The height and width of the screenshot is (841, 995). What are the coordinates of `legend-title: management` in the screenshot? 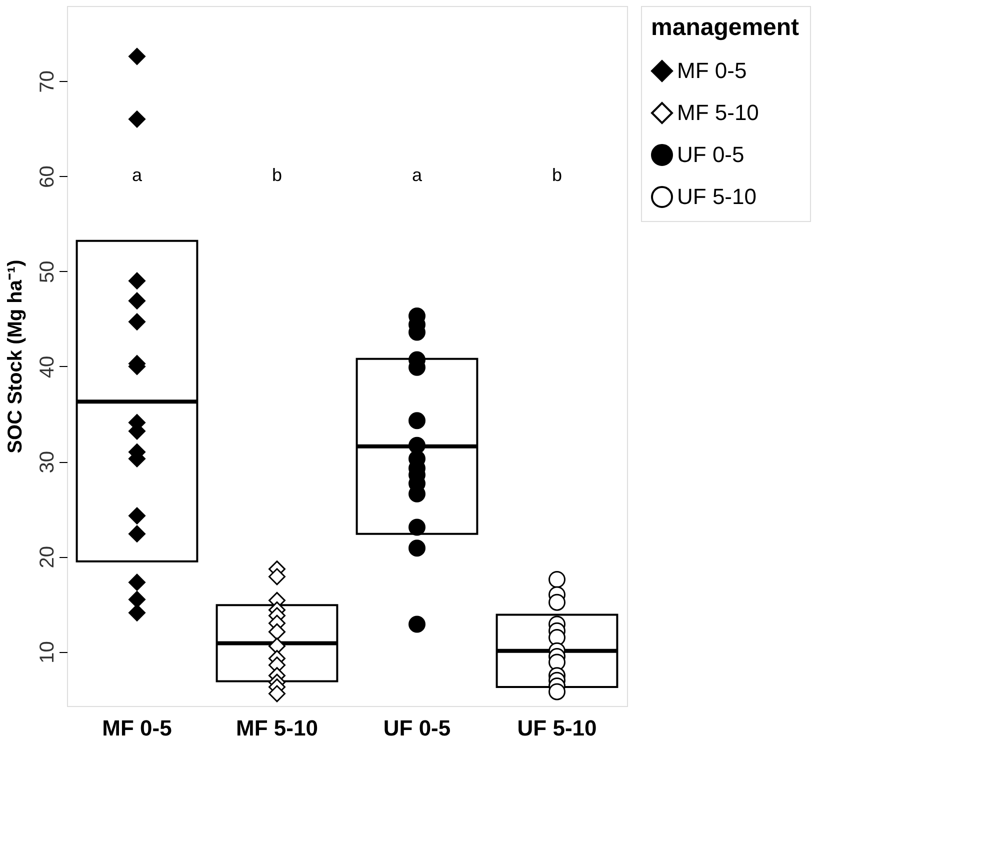 It's located at (725, 27).